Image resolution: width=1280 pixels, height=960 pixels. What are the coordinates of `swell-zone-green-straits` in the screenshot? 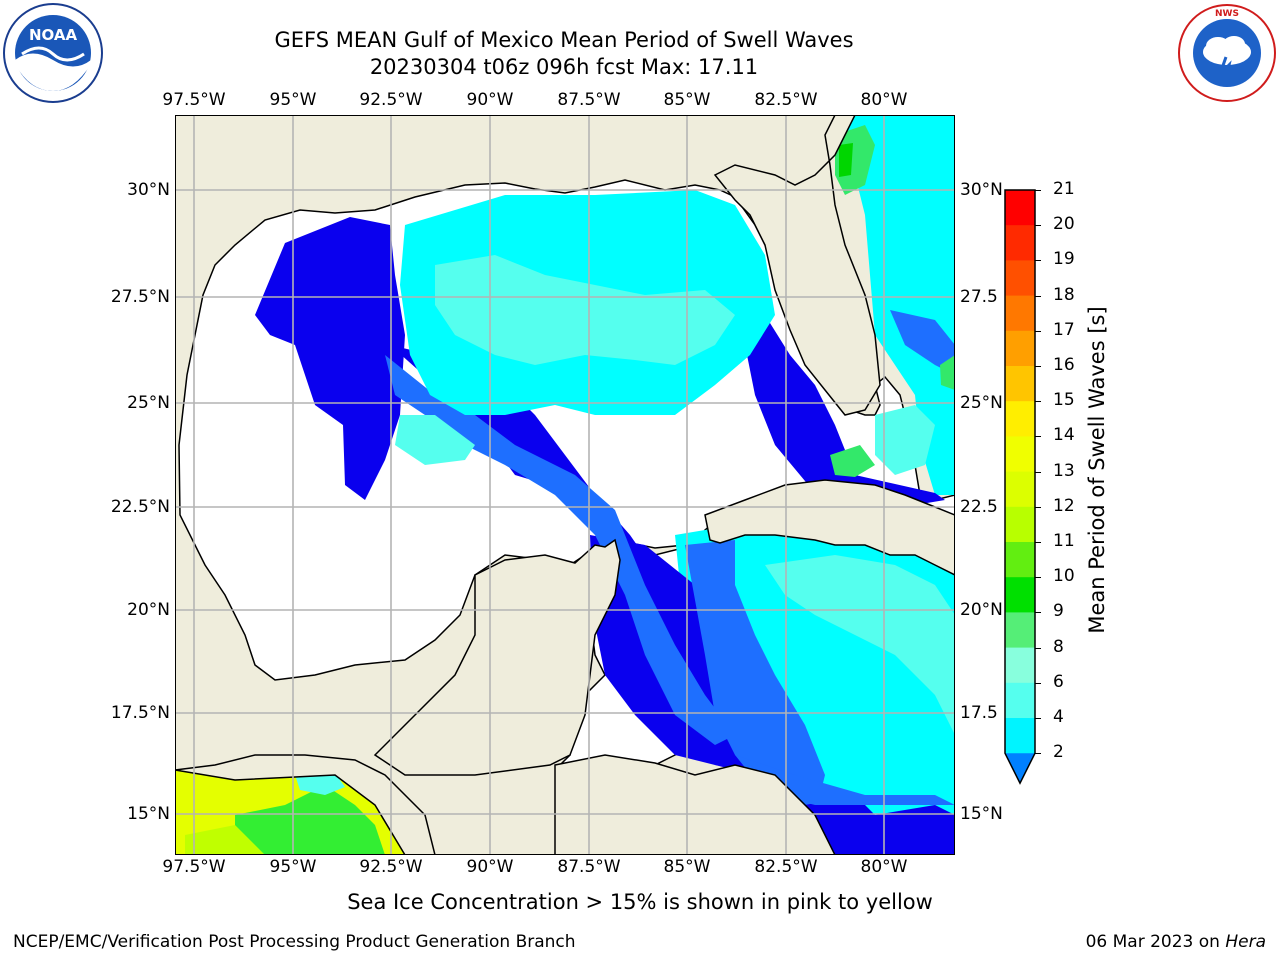 It's located at (852, 461).